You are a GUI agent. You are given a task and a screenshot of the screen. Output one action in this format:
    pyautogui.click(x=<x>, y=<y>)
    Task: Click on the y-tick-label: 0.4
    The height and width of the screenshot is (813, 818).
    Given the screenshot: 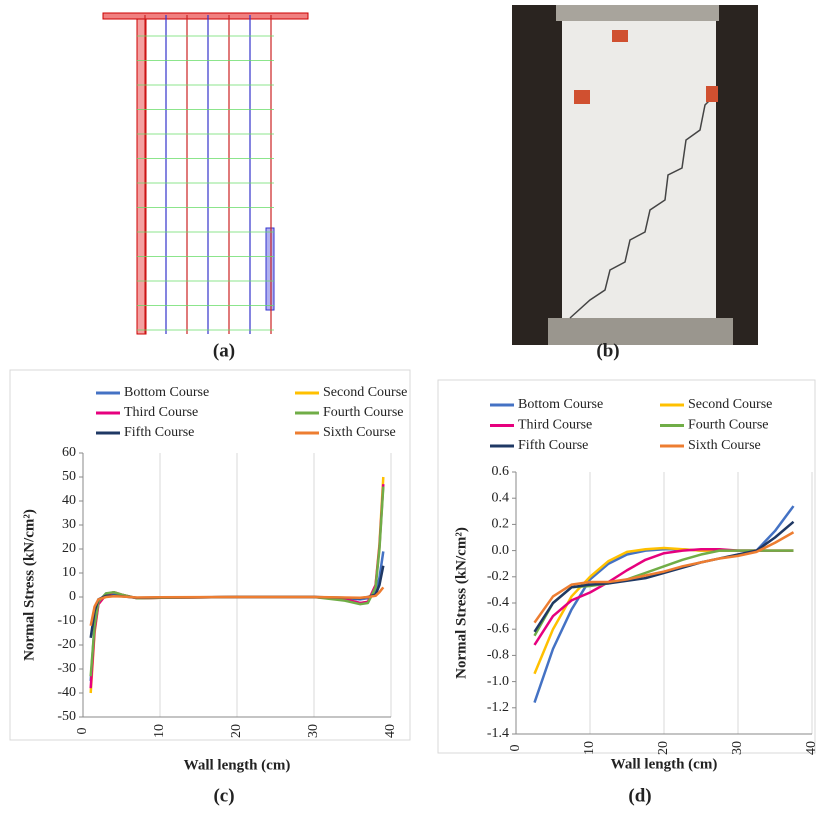 What is the action you would take?
    pyautogui.click(x=501, y=497)
    